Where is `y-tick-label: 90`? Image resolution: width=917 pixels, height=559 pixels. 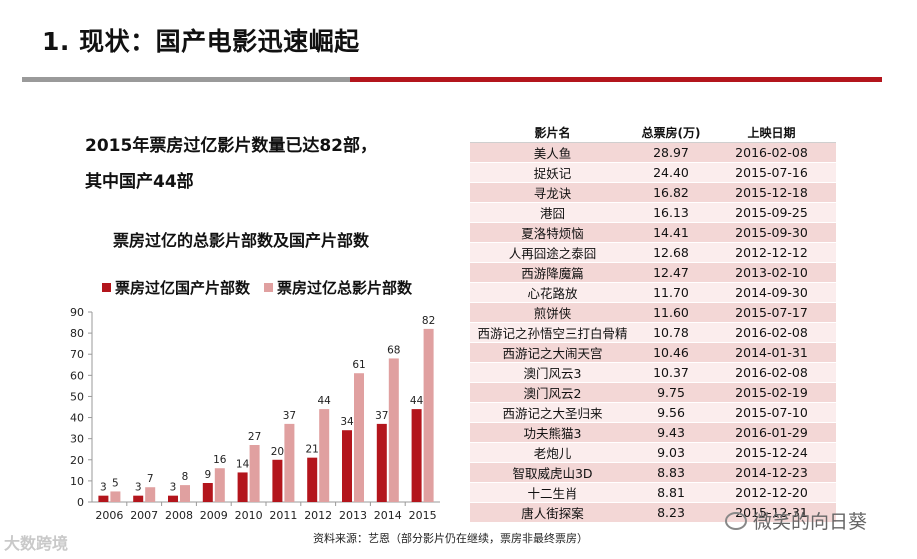
y-tick-label: 90 is located at coordinates (77, 312).